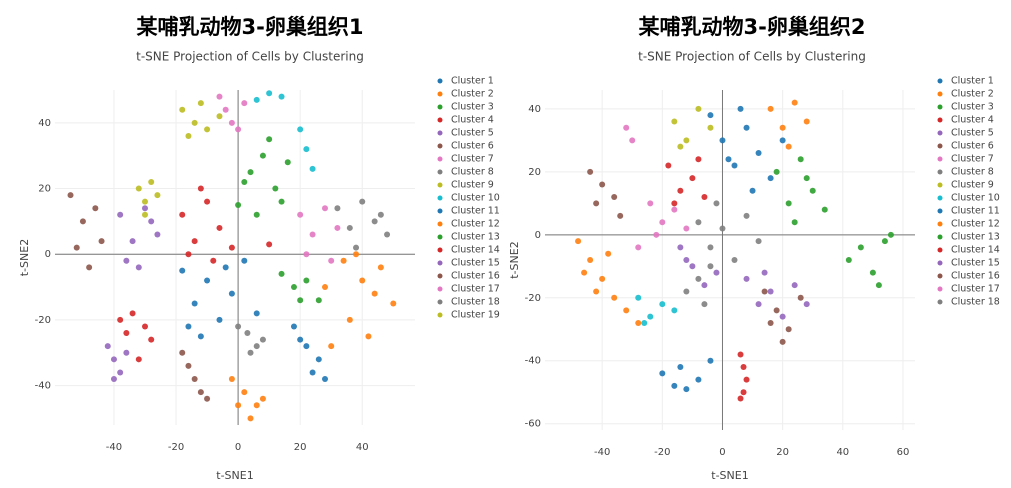 The height and width of the screenshot is (488, 1011). I want to click on y-tick-label: -40, so click(43, 386).